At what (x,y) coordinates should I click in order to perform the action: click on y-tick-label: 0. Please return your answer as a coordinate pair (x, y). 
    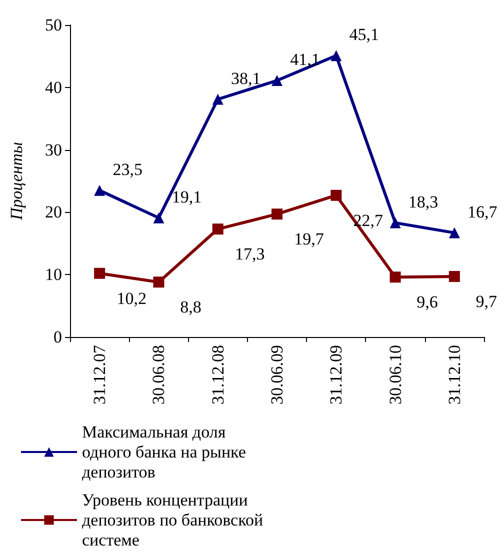
    Looking at the image, I should click on (58, 337).